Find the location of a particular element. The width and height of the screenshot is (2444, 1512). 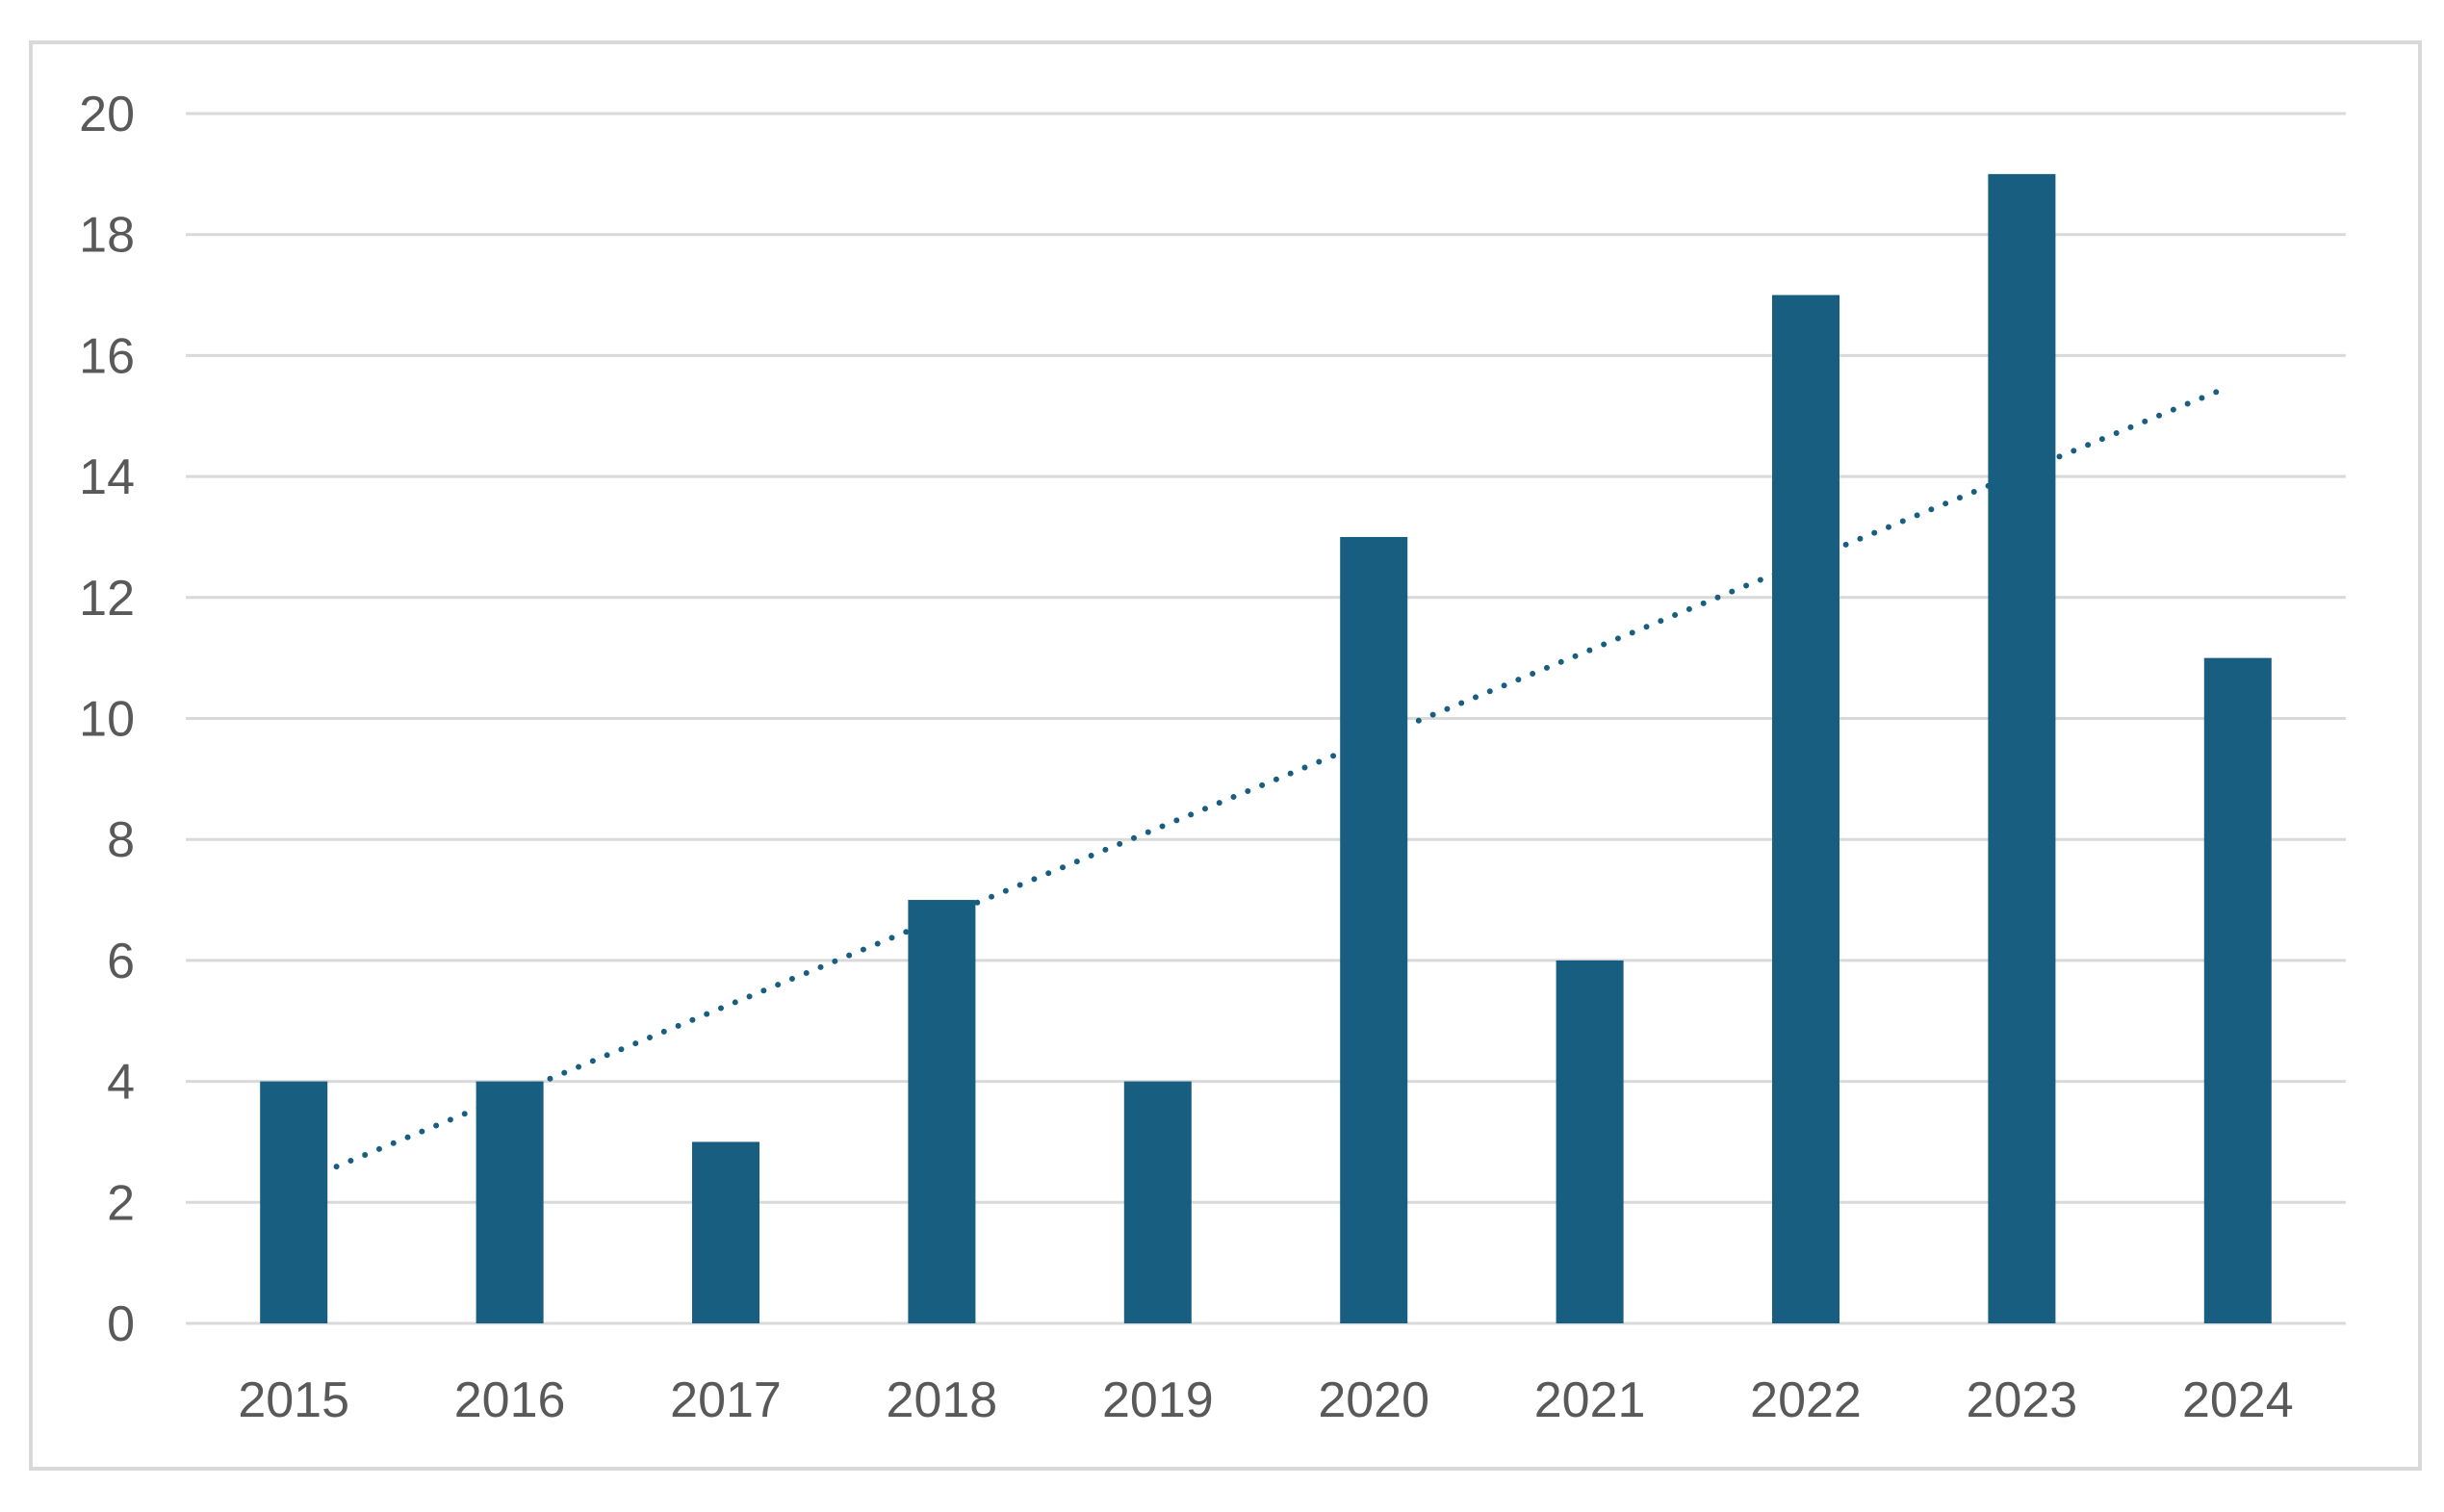

x-axis-tick-labels: 2015 2016 2017 2018 2019 2020 2021 2022 2023 2024 is located at coordinates (1265, 1400).